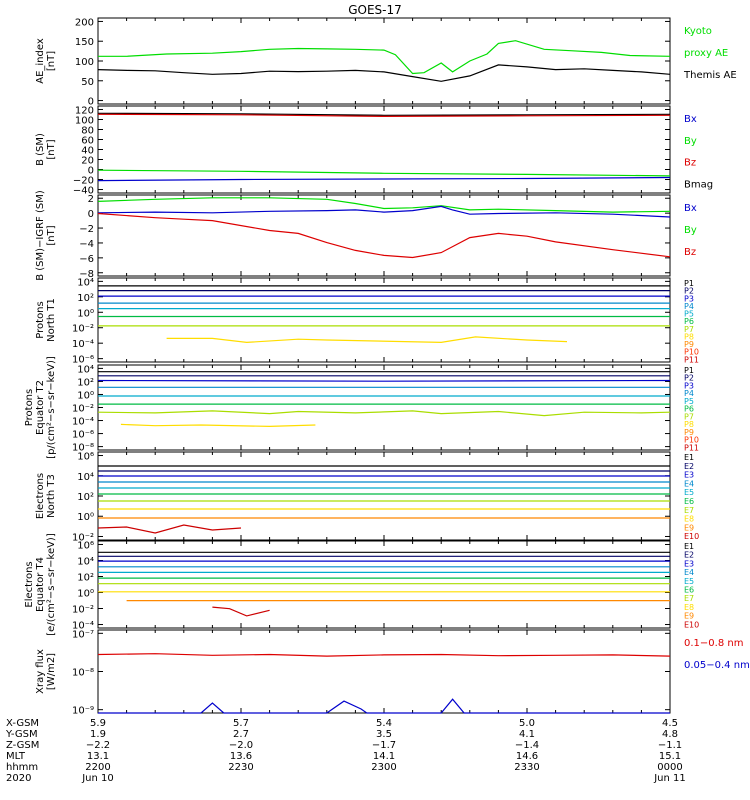  What do you see at coordinates (29, 407) in the screenshot?
I see `y-axis-label: Protons` at bounding box center [29, 407].